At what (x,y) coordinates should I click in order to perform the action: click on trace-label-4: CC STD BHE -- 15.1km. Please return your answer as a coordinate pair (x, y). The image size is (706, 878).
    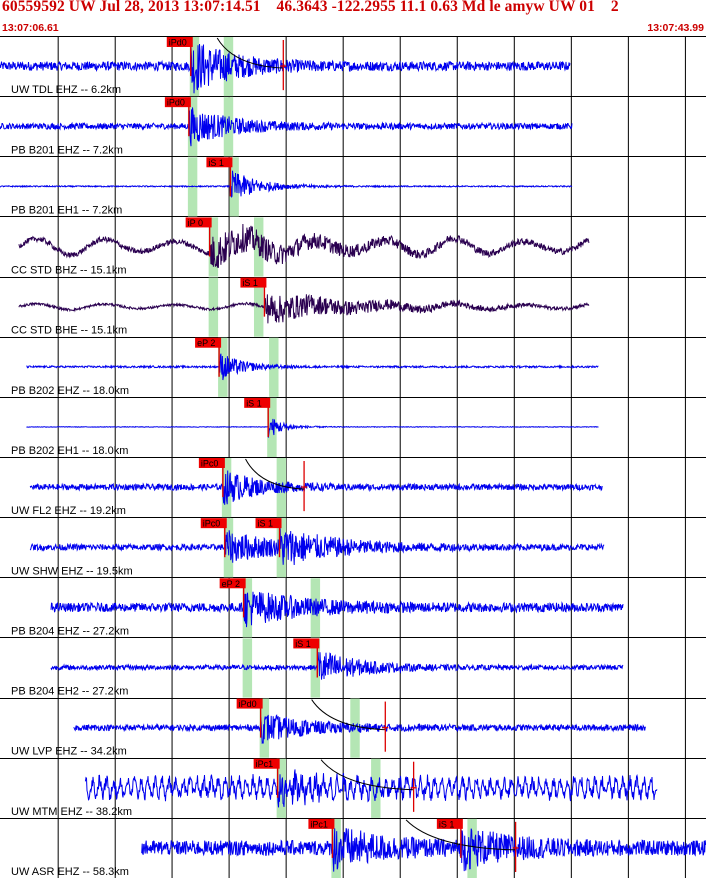
    Looking at the image, I should click on (69, 331).